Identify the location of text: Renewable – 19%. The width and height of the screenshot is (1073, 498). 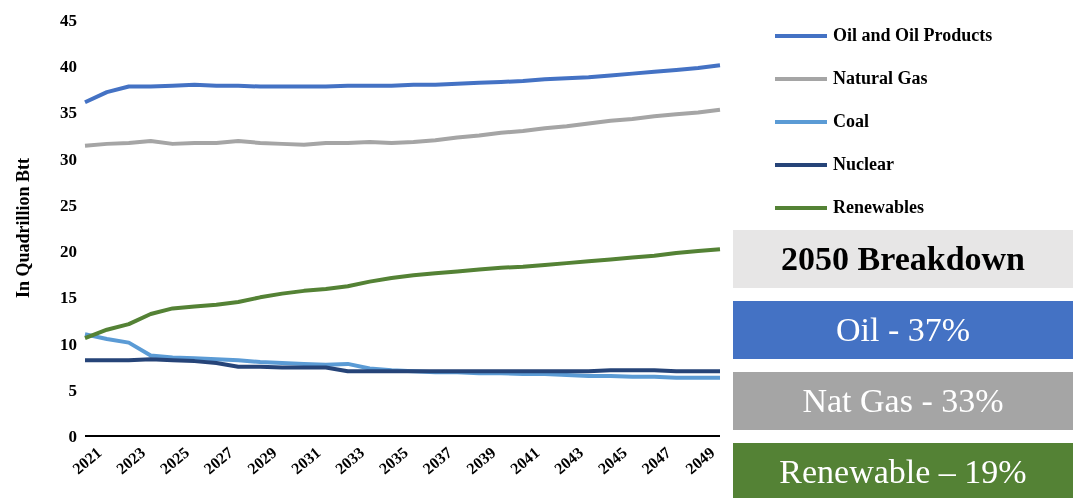
(903, 470).